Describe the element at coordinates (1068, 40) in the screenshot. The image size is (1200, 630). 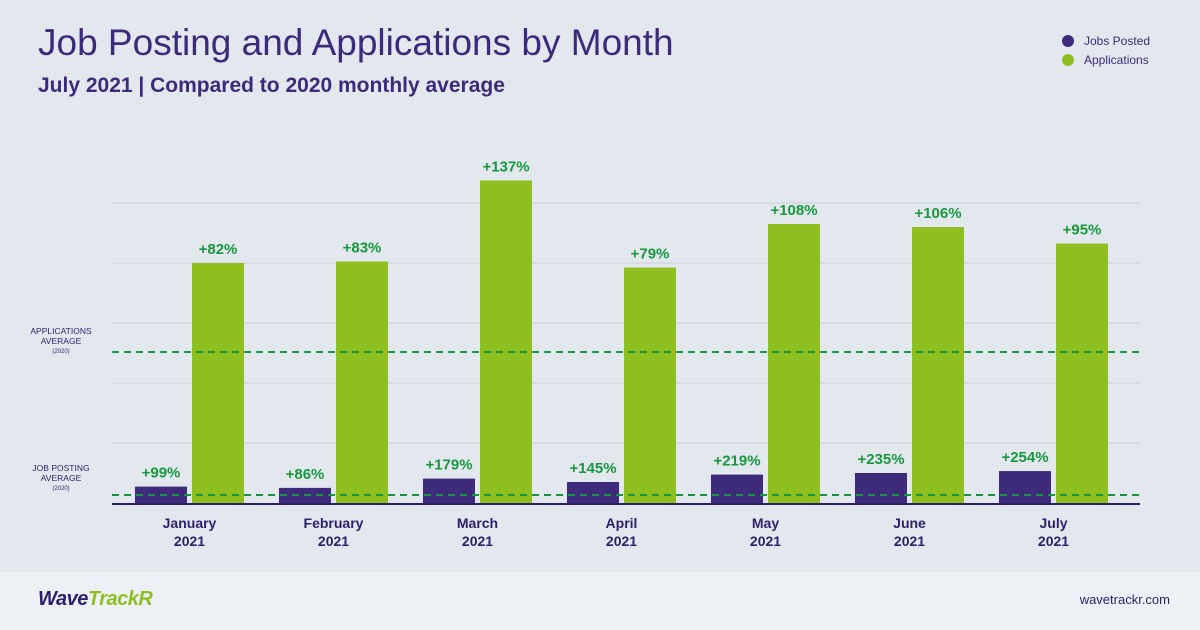
I see `legend-swatch-jobs-posted` at that location.